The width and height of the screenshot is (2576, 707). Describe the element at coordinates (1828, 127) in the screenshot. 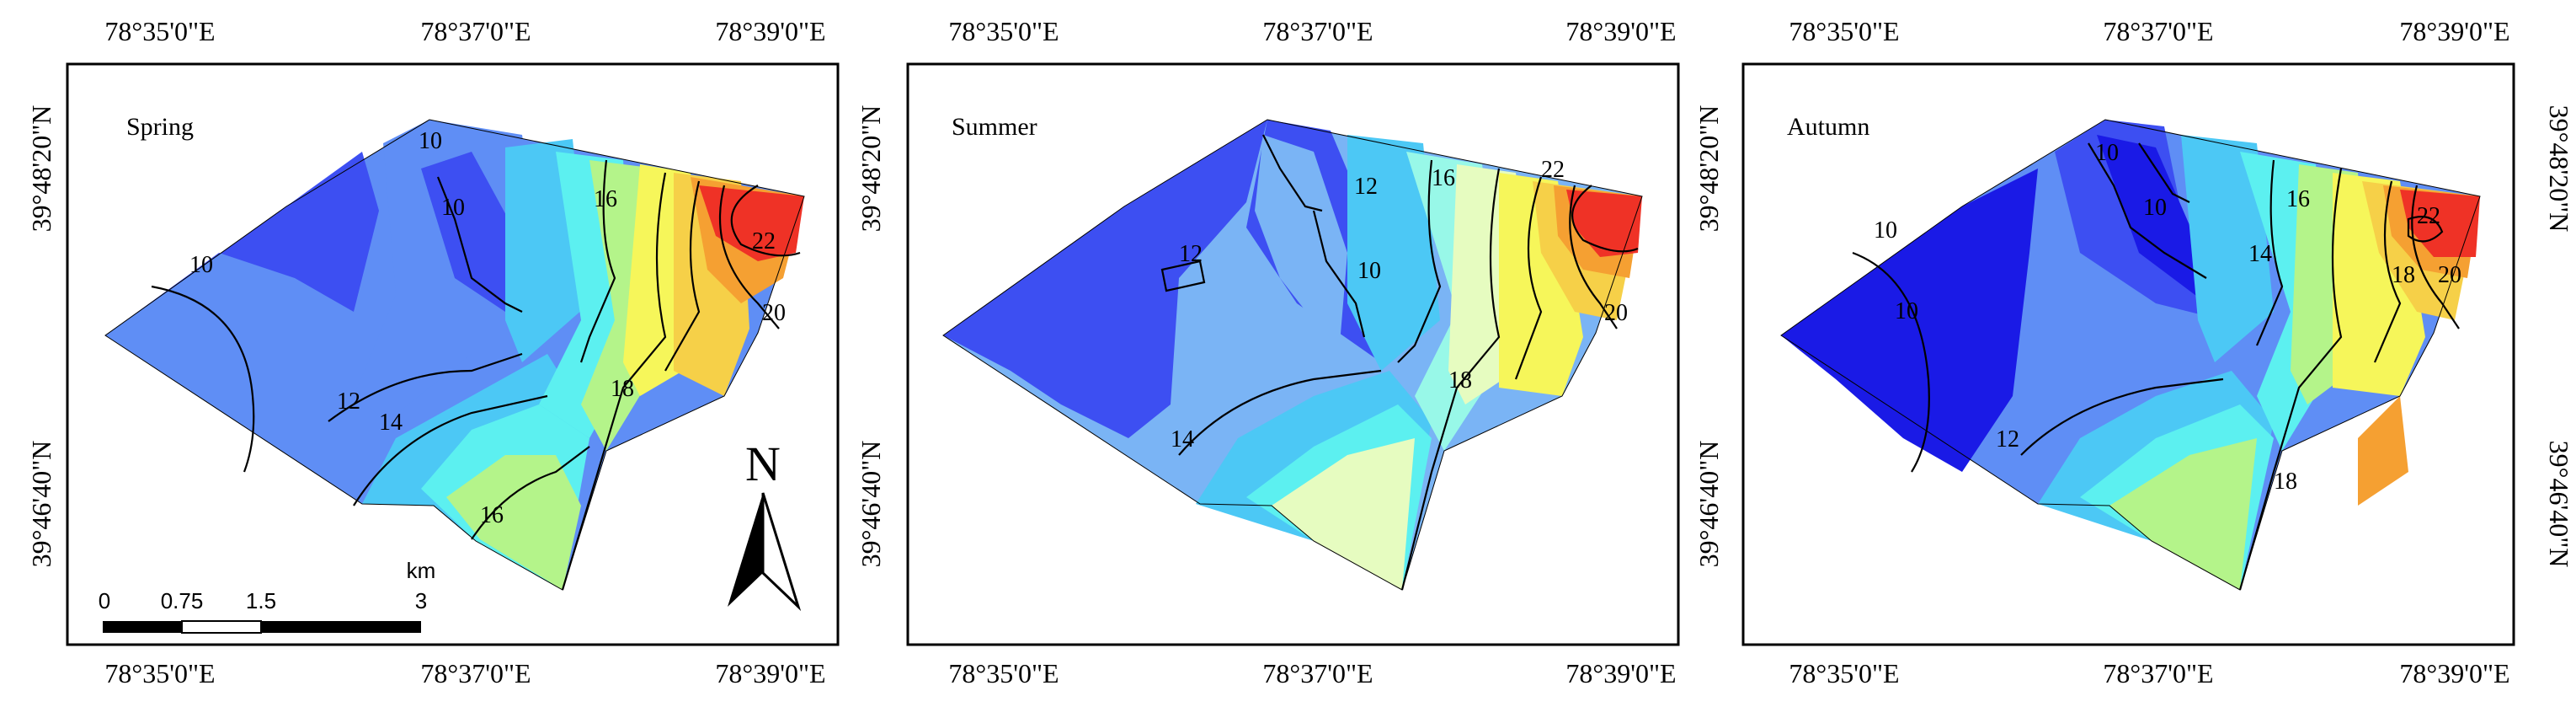

I see `season-label-autumn: Autumn` at that location.